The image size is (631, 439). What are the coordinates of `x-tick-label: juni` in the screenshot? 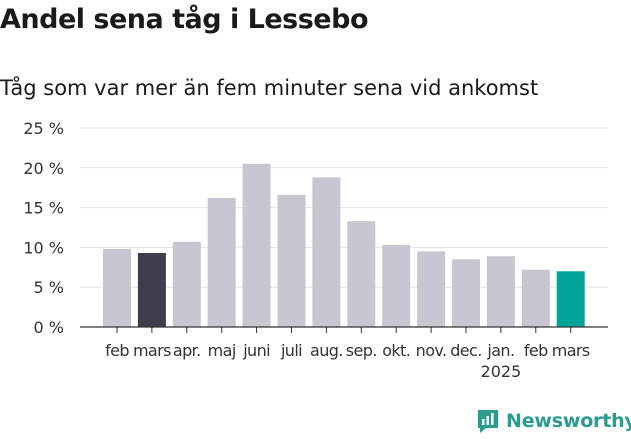 It's located at (256, 350).